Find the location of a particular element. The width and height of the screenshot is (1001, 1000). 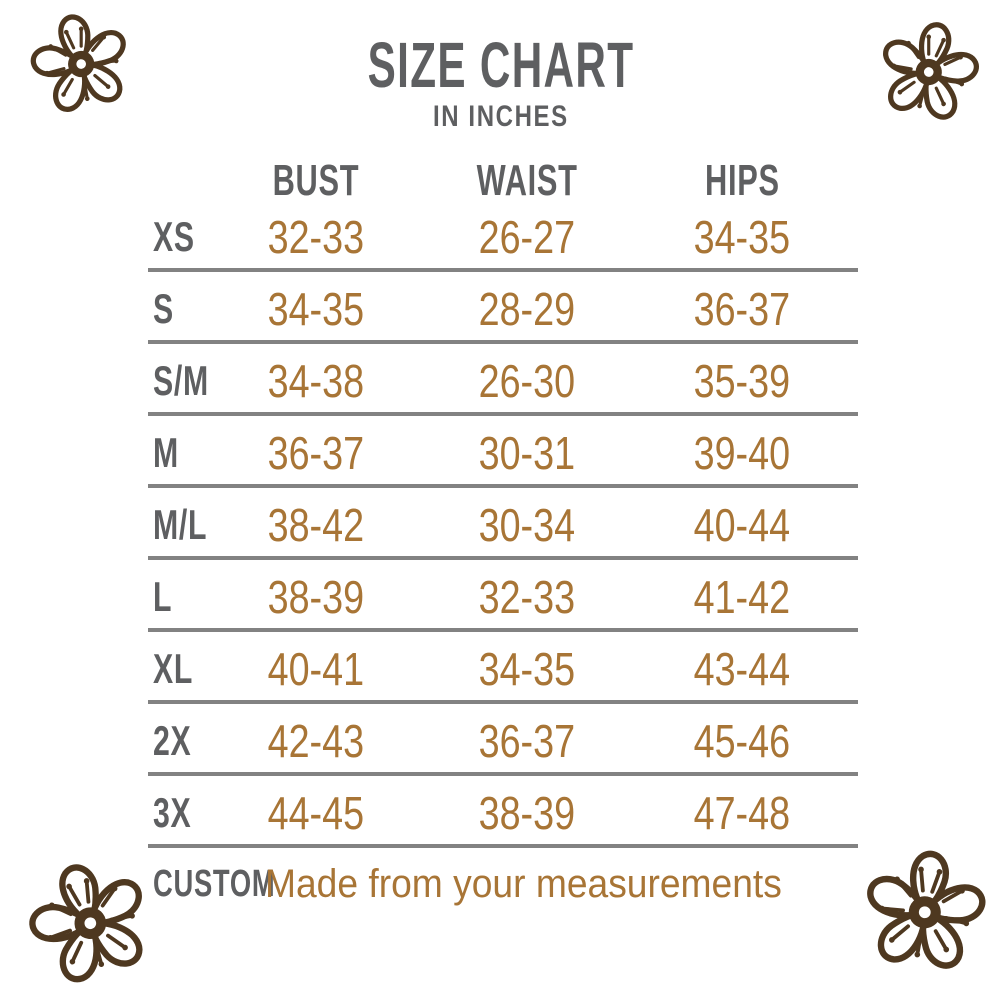

bust-value: 38-42 is located at coordinates (315, 525).